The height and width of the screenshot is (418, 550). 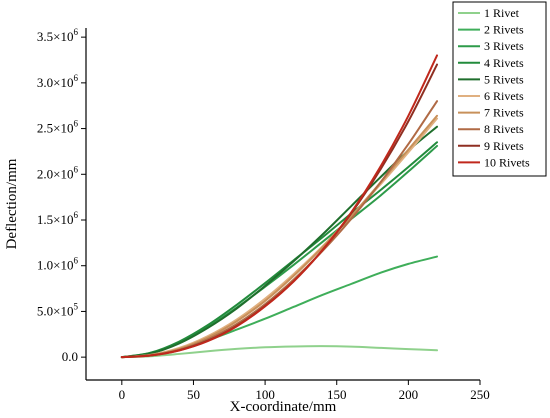 I want to click on legend-label: 10 Rivets, so click(x=507, y=162).